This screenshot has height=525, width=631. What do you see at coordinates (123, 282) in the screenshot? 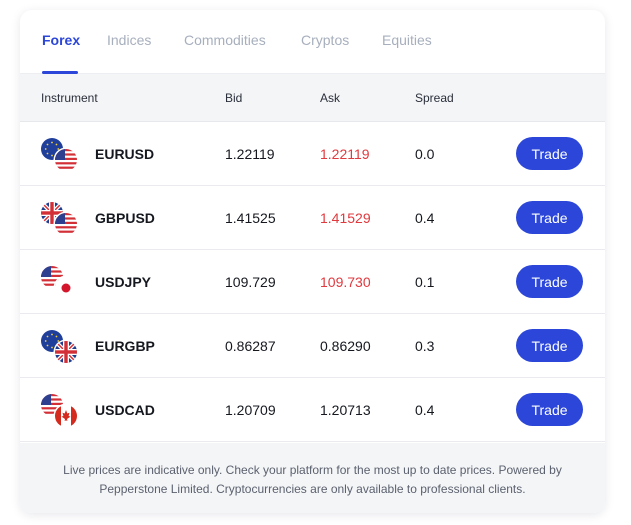
I see `instrument-name: USDJPY` at bounding box center [123, 282].